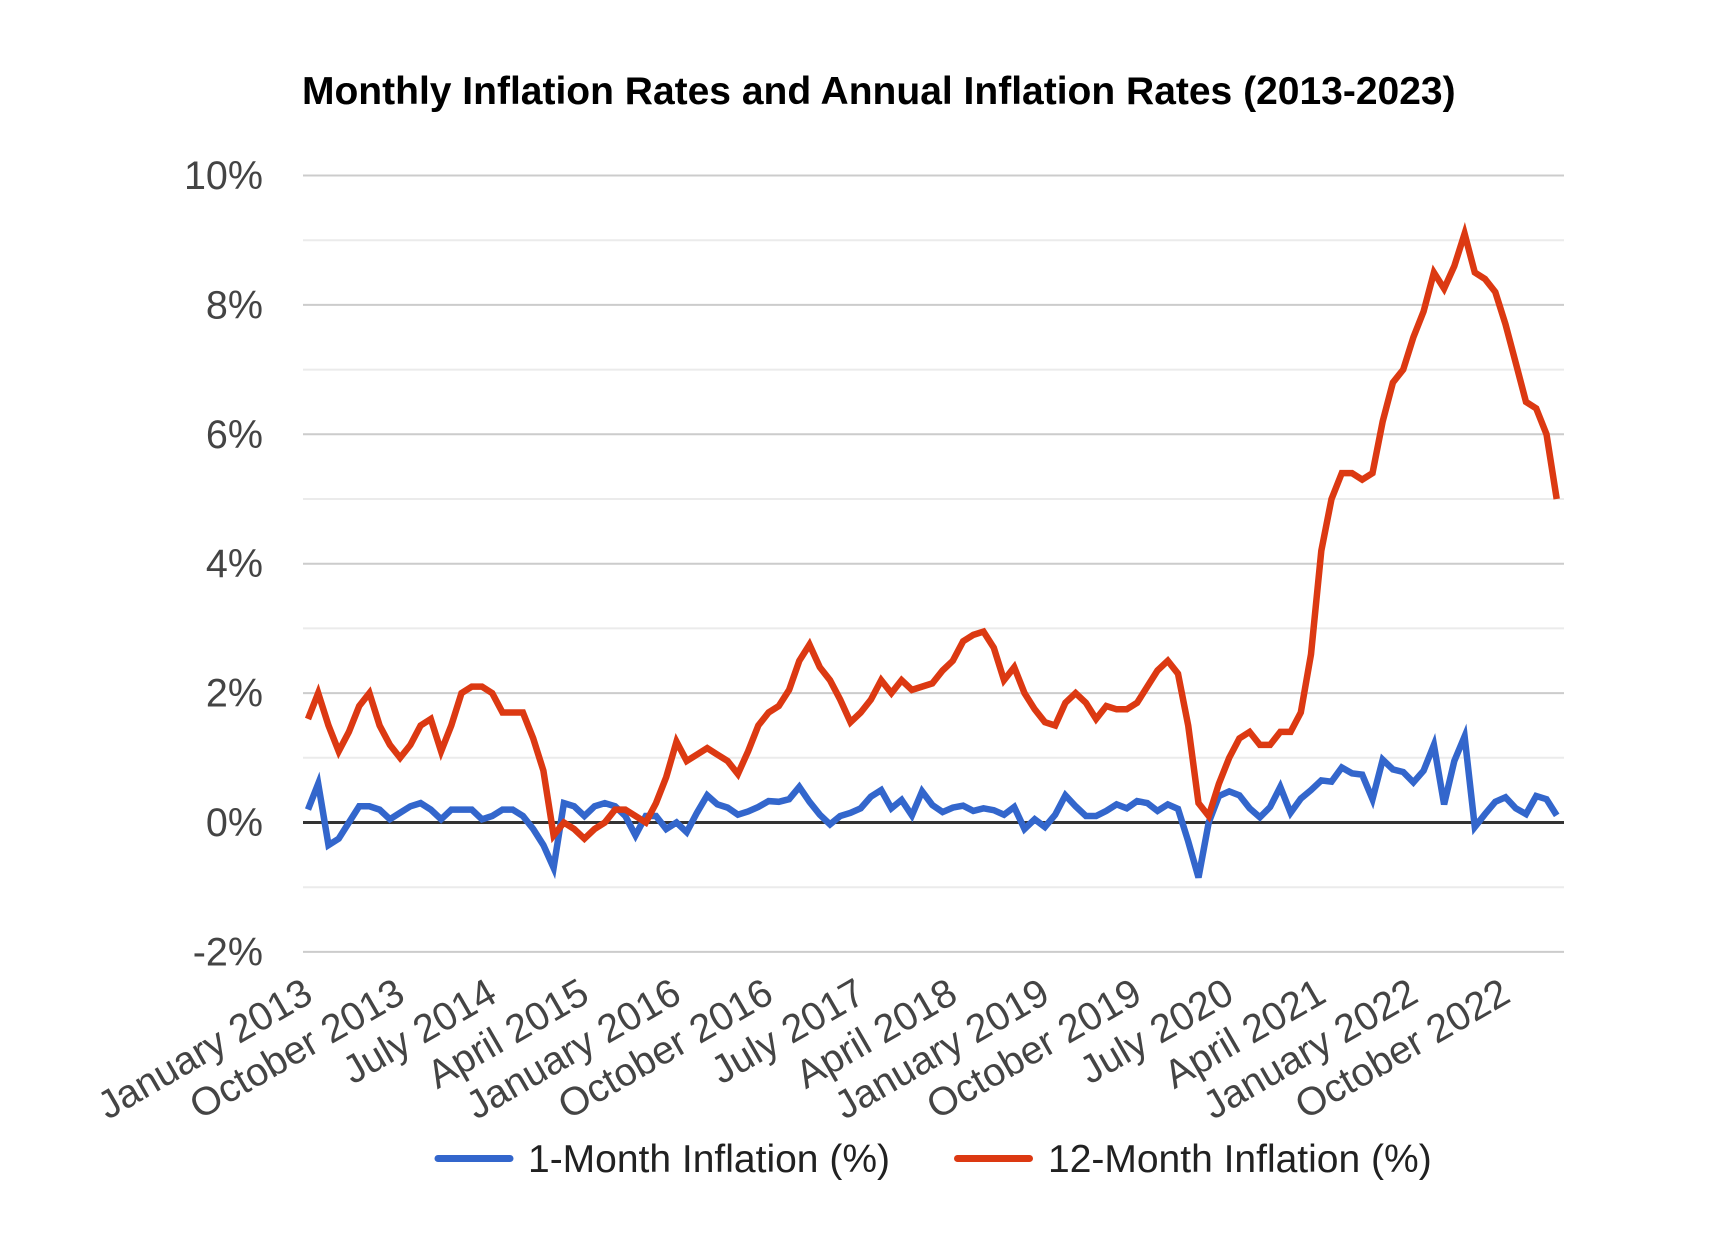 Image resolution: width=1724 pixels, height=1248 pixels. Describe the element at coordinates (1240, 1159) in the screenshot. I see `svg-text: 12-Month Inflation (%)` at that location.